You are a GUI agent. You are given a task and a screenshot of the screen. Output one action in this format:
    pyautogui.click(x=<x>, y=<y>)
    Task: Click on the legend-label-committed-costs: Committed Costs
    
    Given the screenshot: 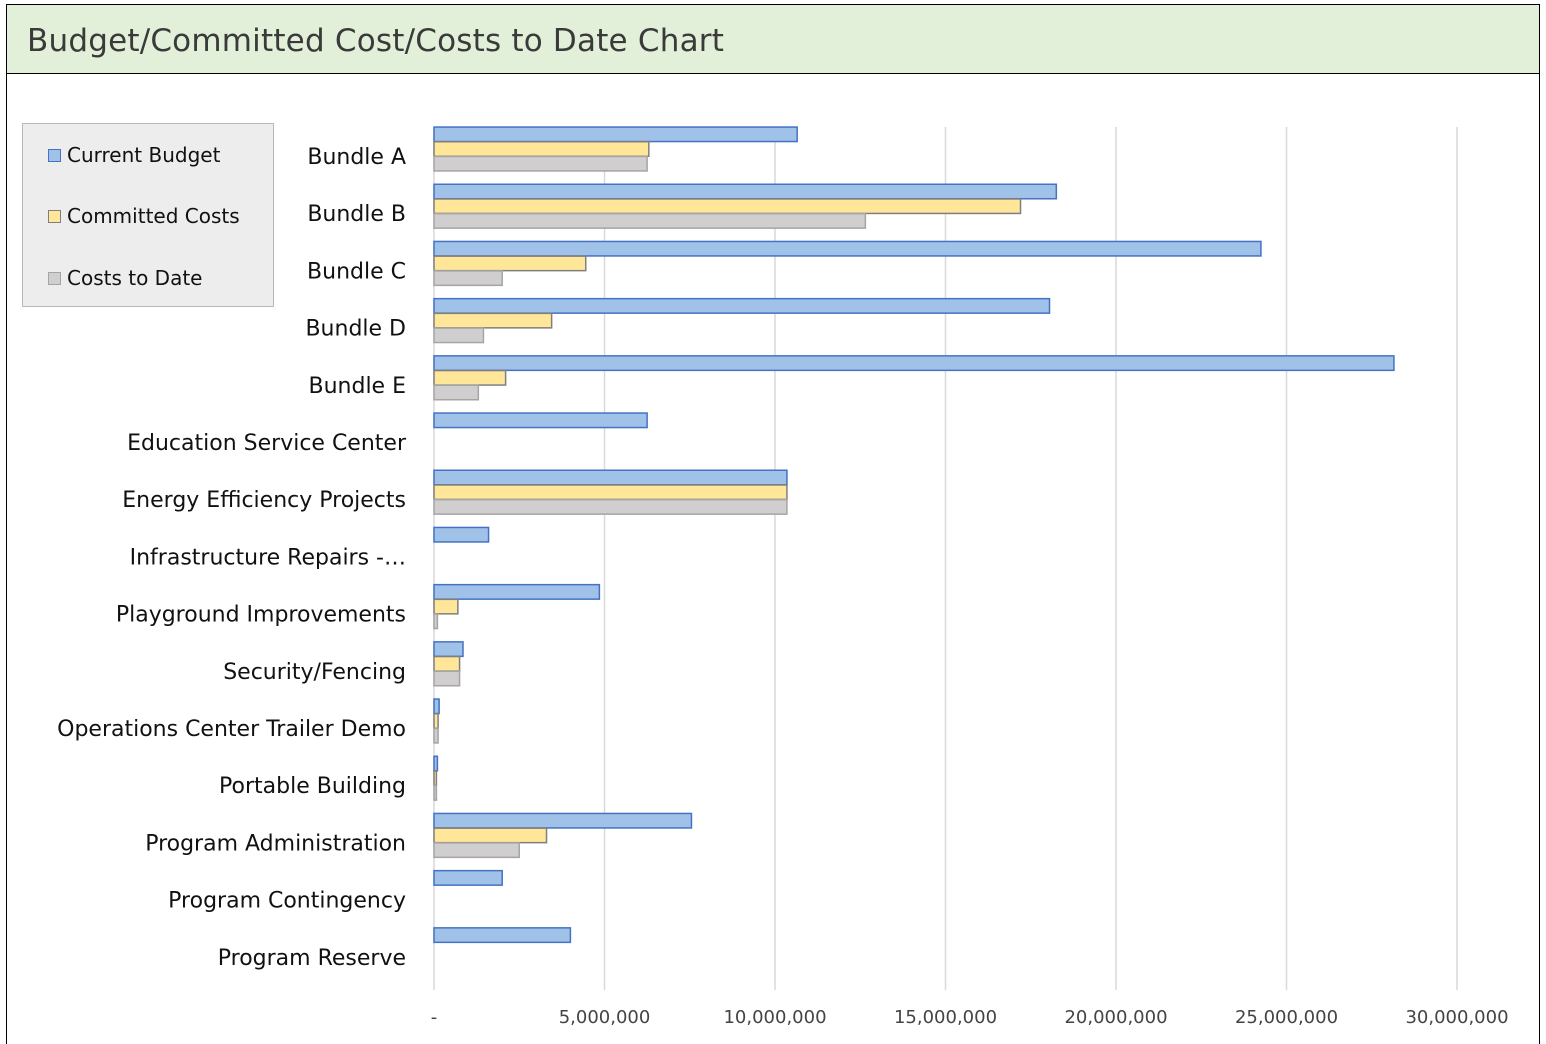 What is the action you would take?
    pyautogui.click(x=153, y=216)
    